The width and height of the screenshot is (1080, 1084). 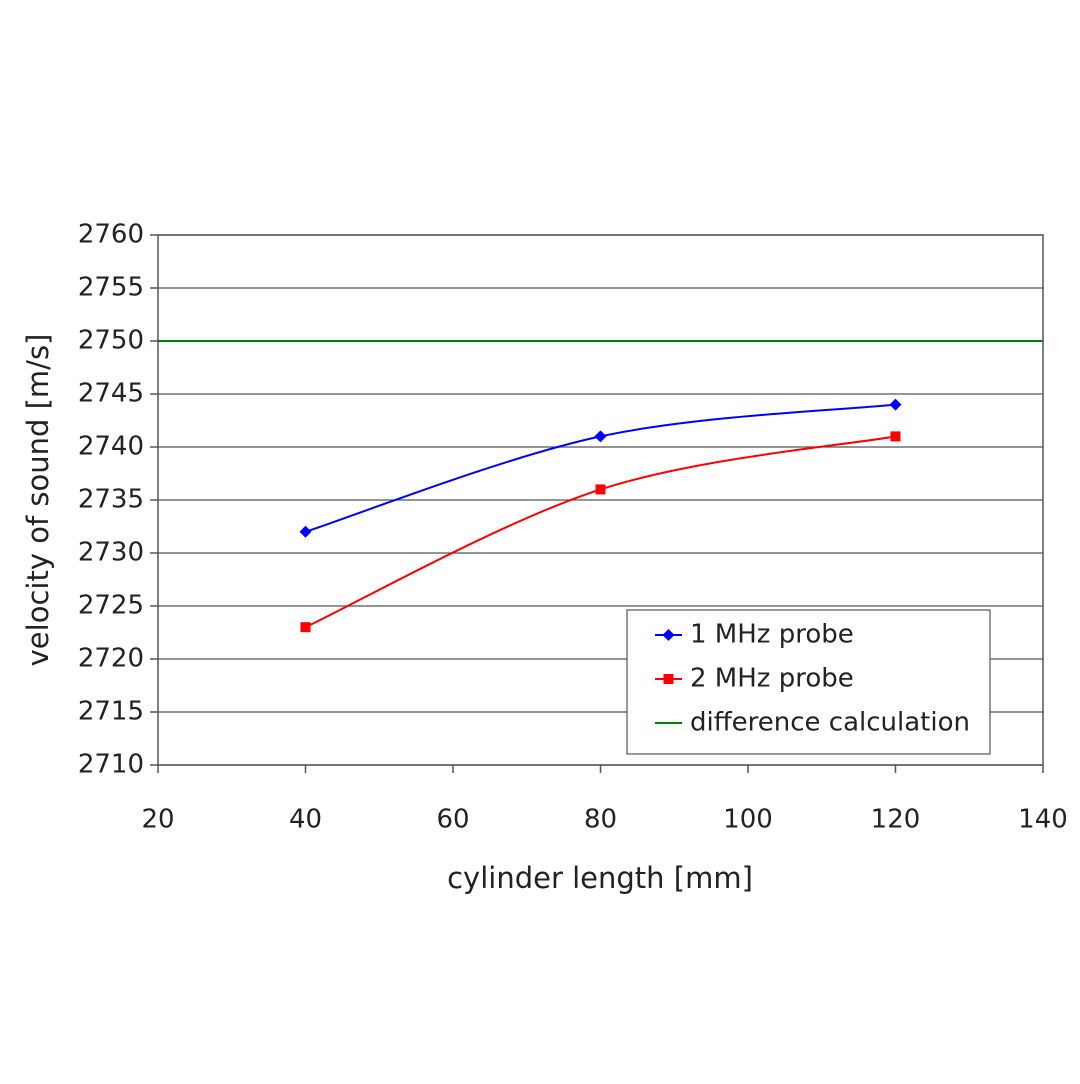 What do you see at coordinates (830, 723) in the screenshot?
I see `legend-label: difference calculation` at bounding box center [830, 723].